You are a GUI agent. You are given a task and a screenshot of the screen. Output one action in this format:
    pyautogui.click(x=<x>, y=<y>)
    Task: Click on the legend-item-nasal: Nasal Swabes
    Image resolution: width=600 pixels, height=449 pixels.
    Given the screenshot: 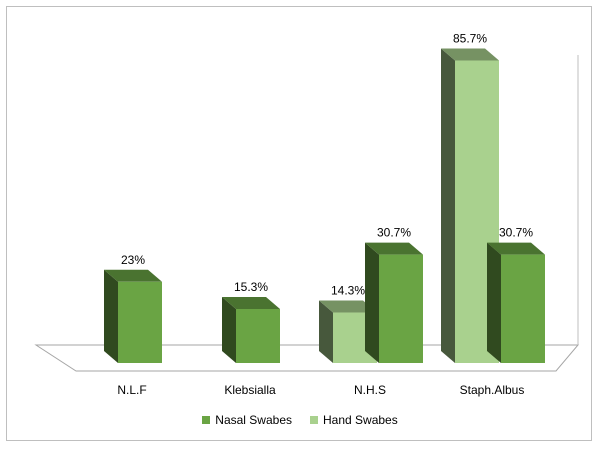 What is the action you would take?
    pyautogui.click(x=247, y=420)
    